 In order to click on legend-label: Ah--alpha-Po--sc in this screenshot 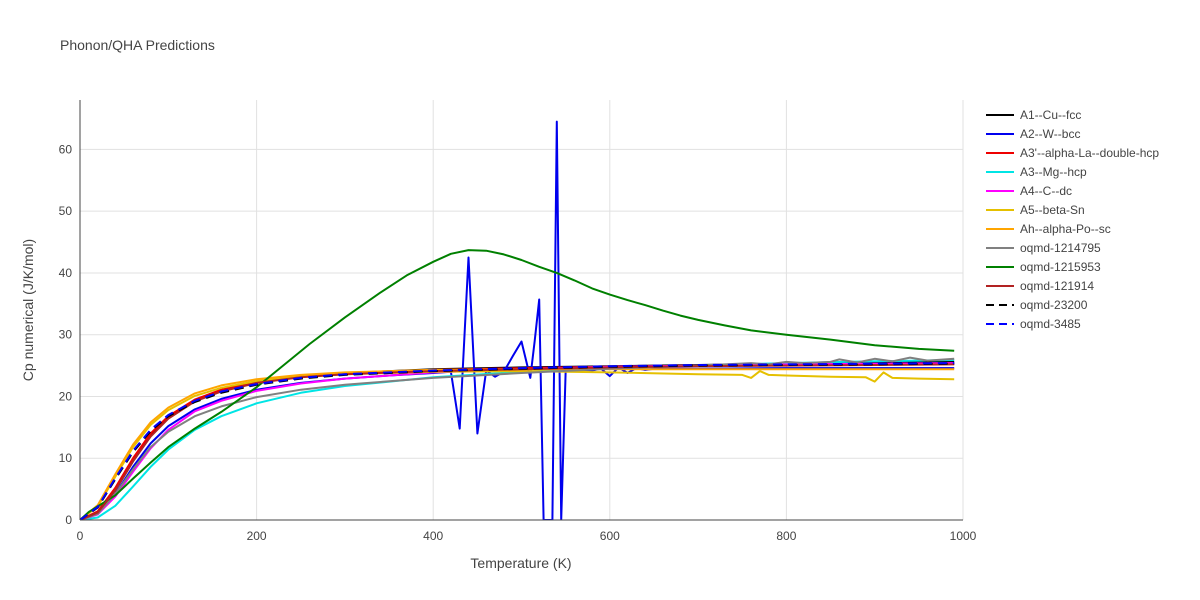, I will do `click(1065, 229)`.